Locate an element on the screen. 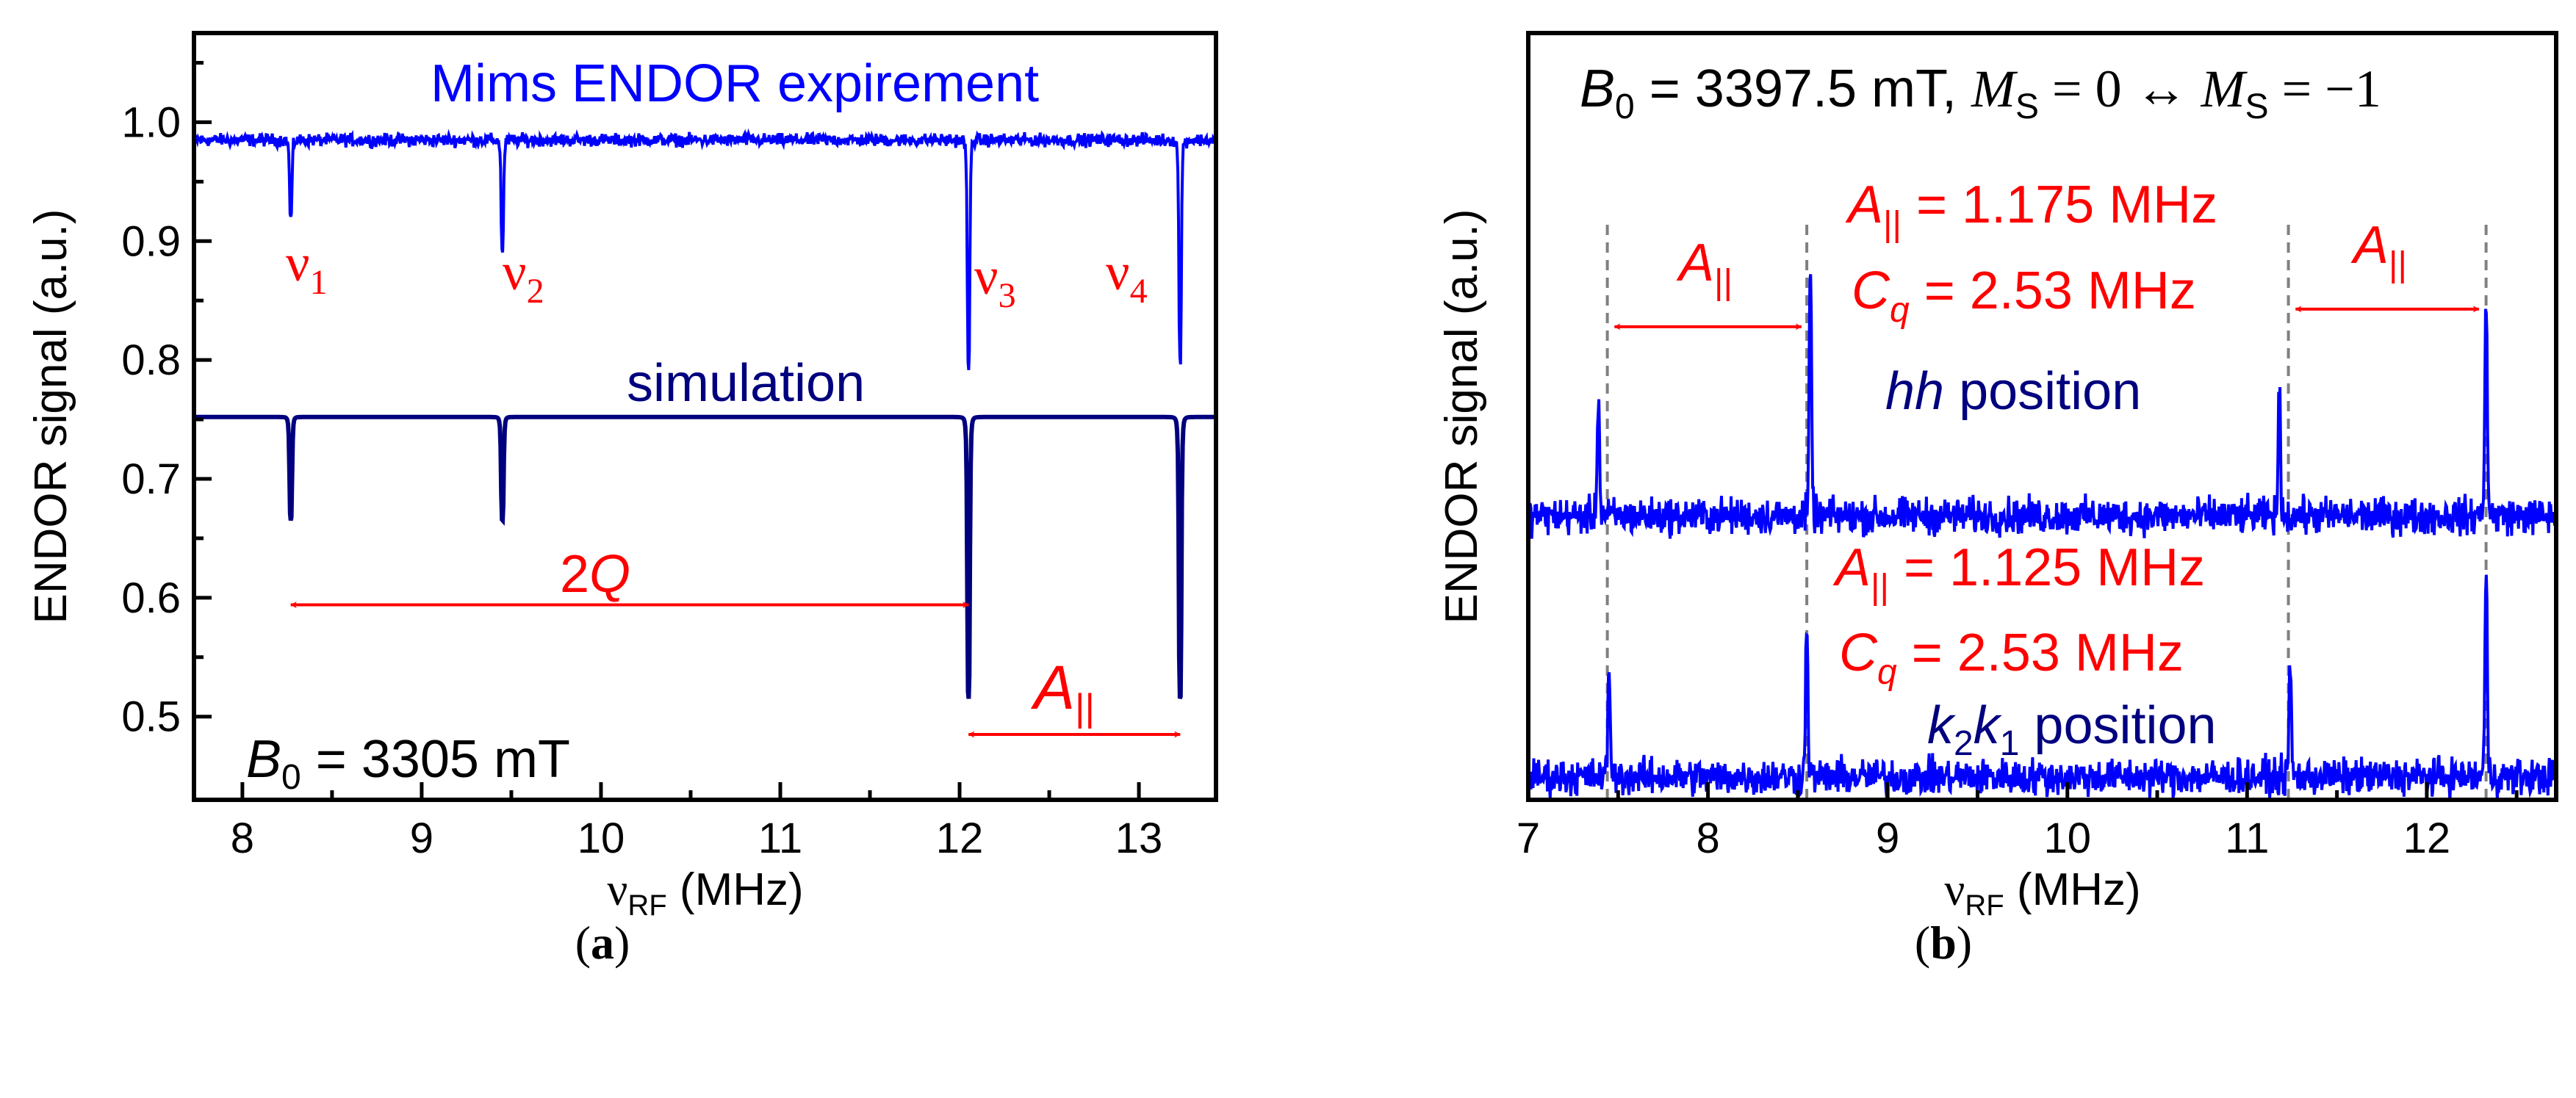 The width and height of the screenshot is (2576, 1098). y-axis-label-a: ENDOR signal (a.u.) is located at coordinates (51, 416).